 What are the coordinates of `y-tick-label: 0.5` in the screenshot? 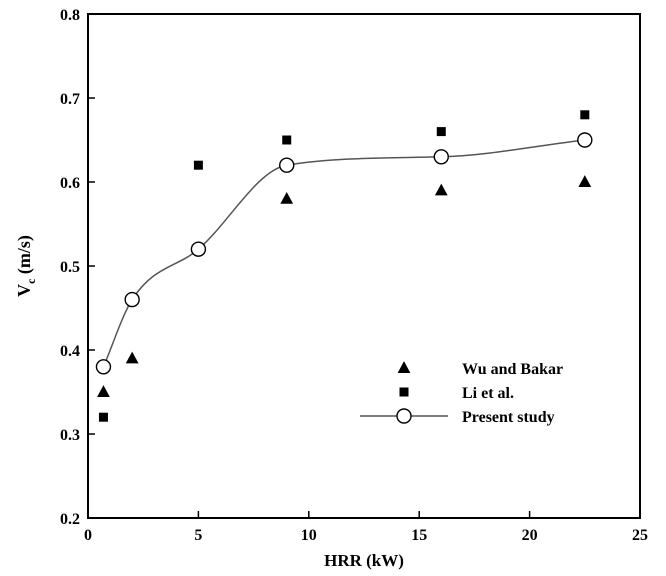 It's located at (70, 267).